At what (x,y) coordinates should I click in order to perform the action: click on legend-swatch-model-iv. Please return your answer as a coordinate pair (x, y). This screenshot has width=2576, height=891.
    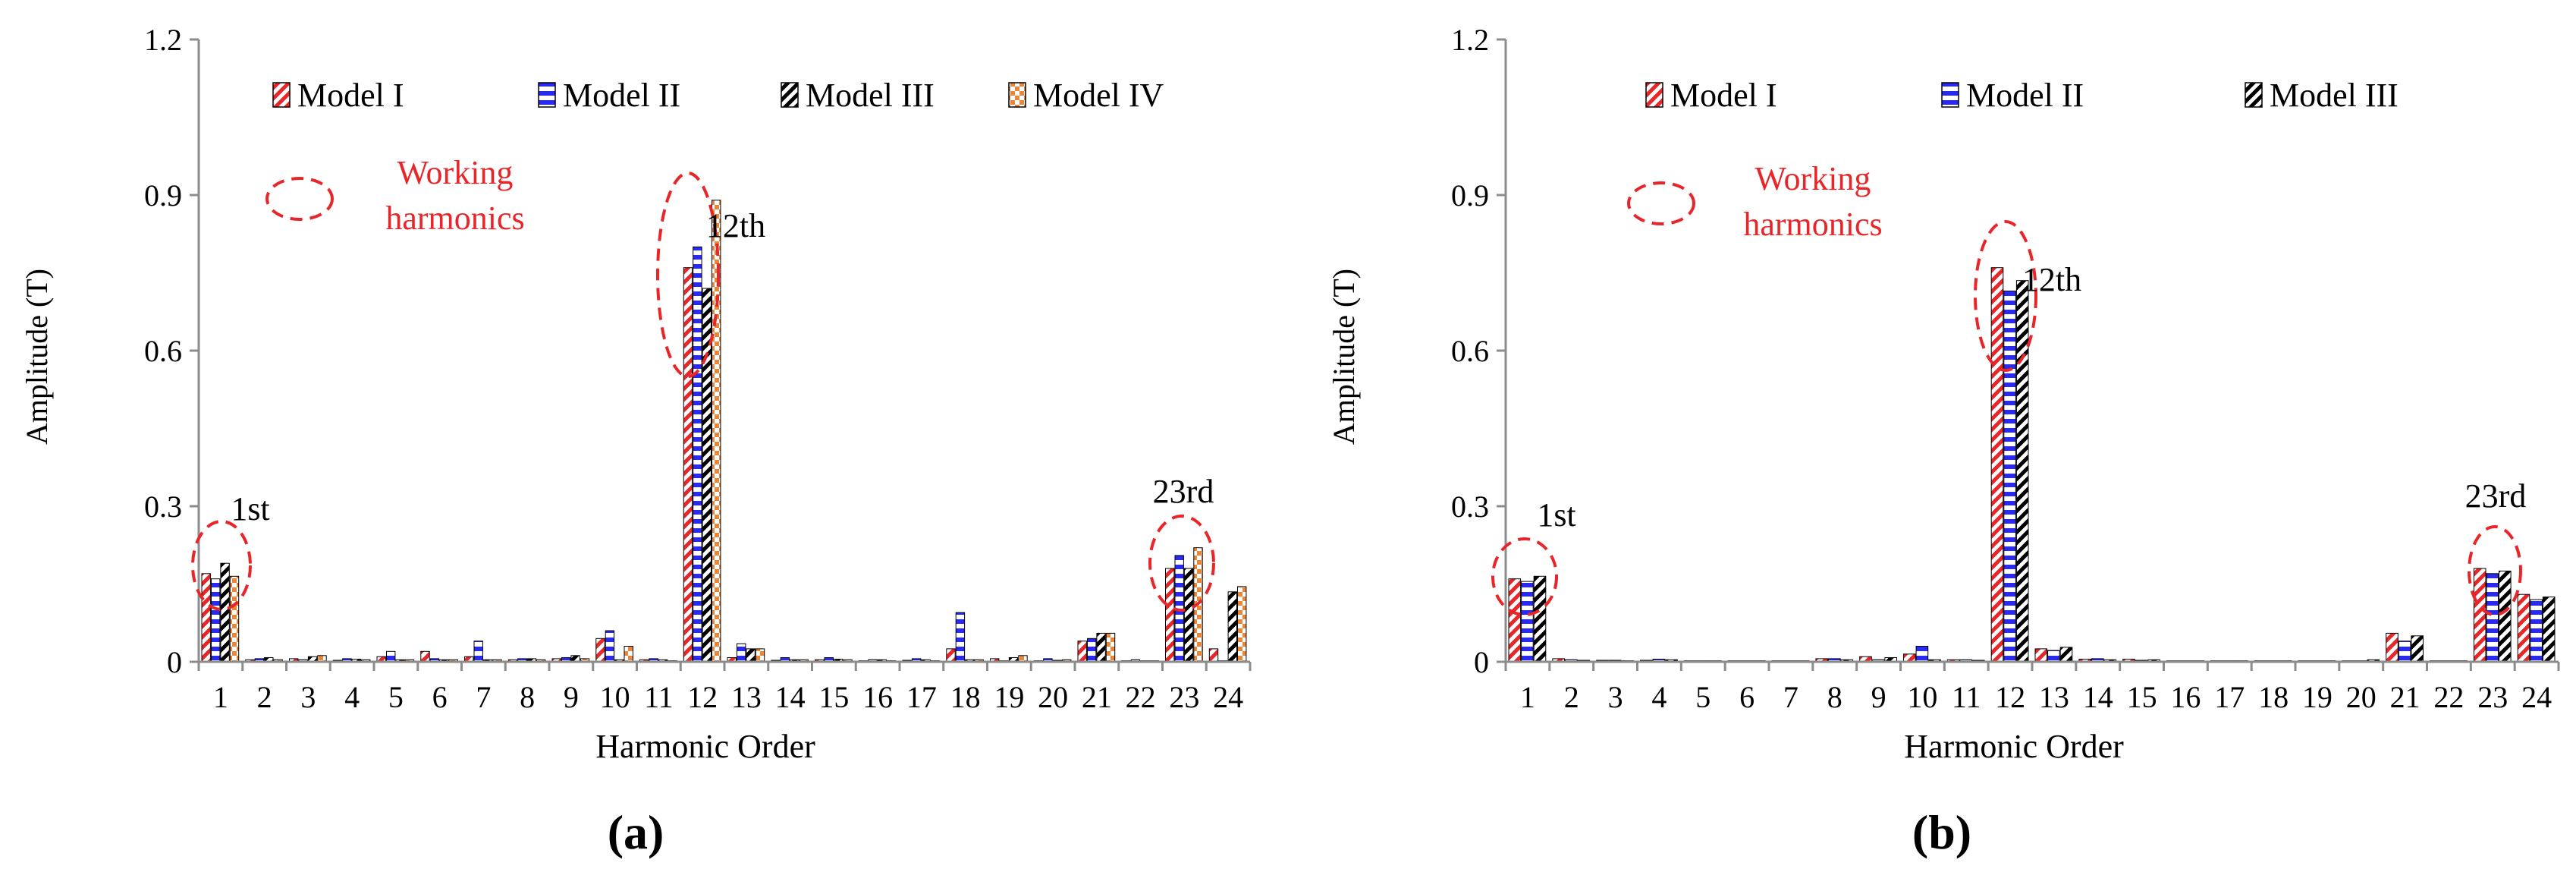
    Looking at the image, I should click on (1017, 95).